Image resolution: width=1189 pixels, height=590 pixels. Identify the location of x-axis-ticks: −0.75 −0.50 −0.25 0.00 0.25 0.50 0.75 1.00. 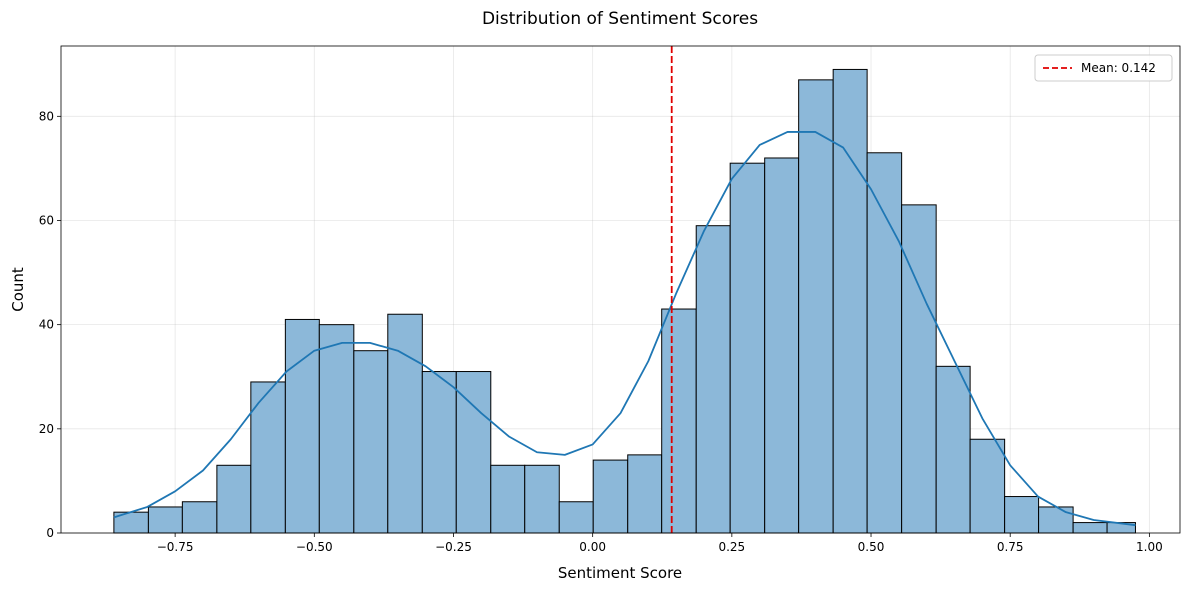
(660, 543).